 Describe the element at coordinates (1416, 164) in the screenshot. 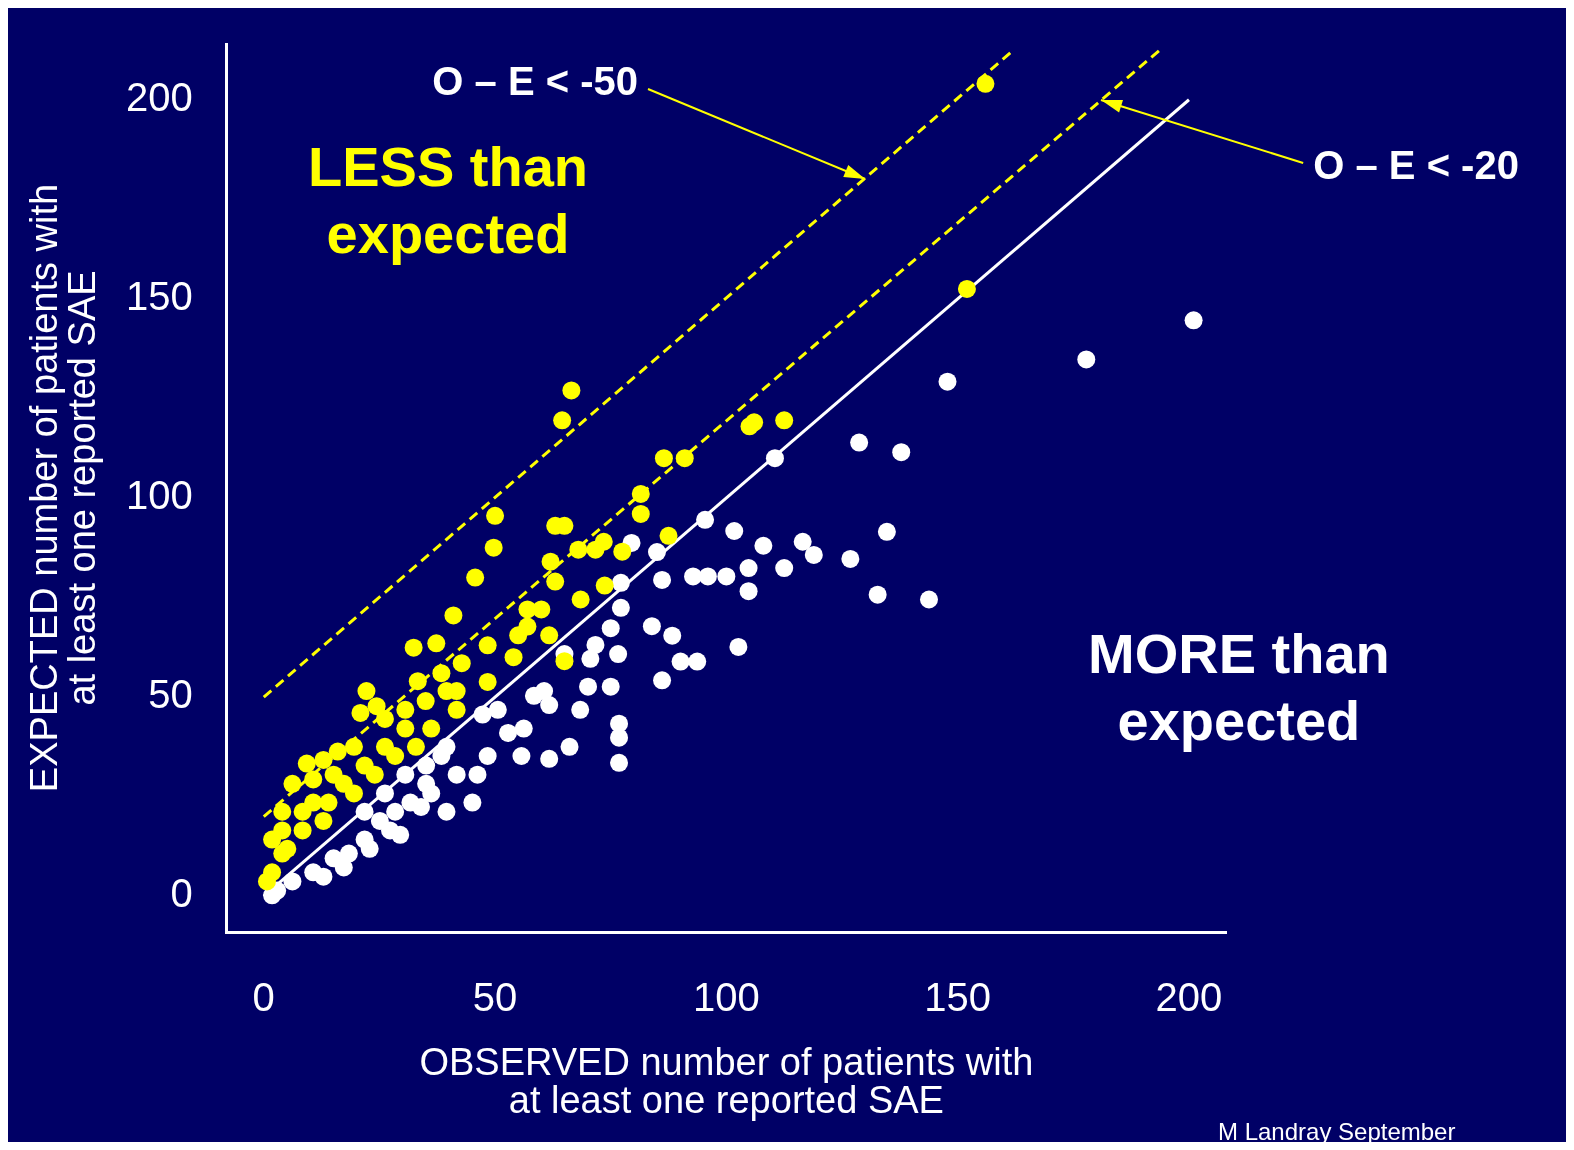

I see `annotation: O – E < -20` at that location.